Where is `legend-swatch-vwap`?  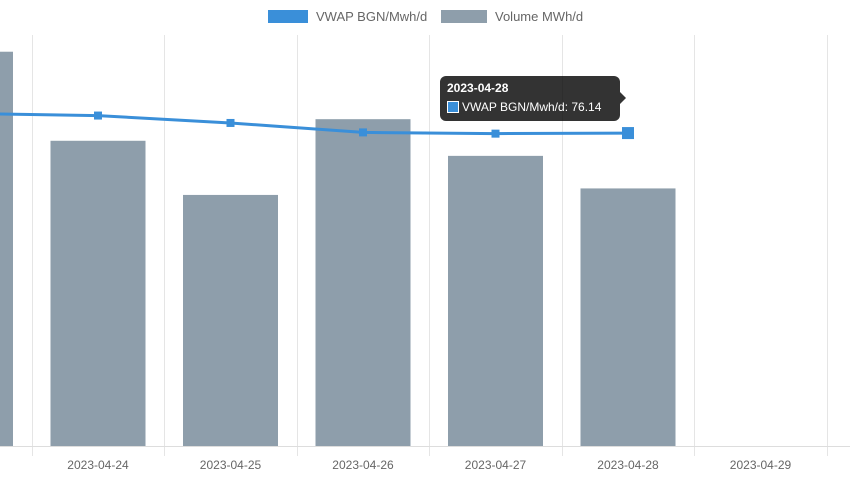
legend-swatch-vwap is located at coordinates (288, 16).